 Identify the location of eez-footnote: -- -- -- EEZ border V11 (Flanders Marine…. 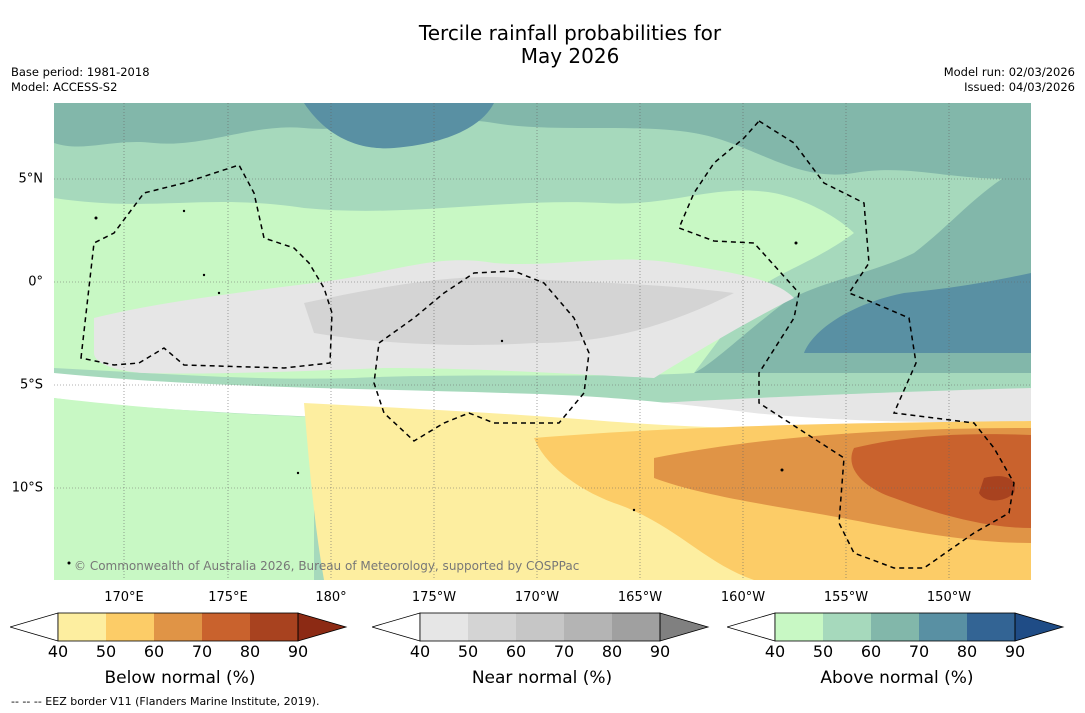
(165, 701).